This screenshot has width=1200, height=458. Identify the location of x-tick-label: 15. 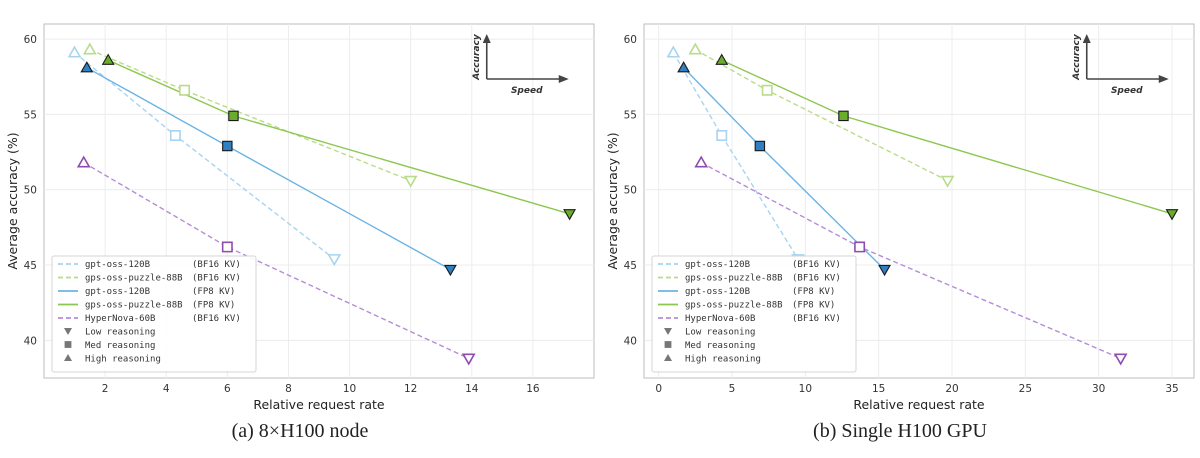
(878, 389).